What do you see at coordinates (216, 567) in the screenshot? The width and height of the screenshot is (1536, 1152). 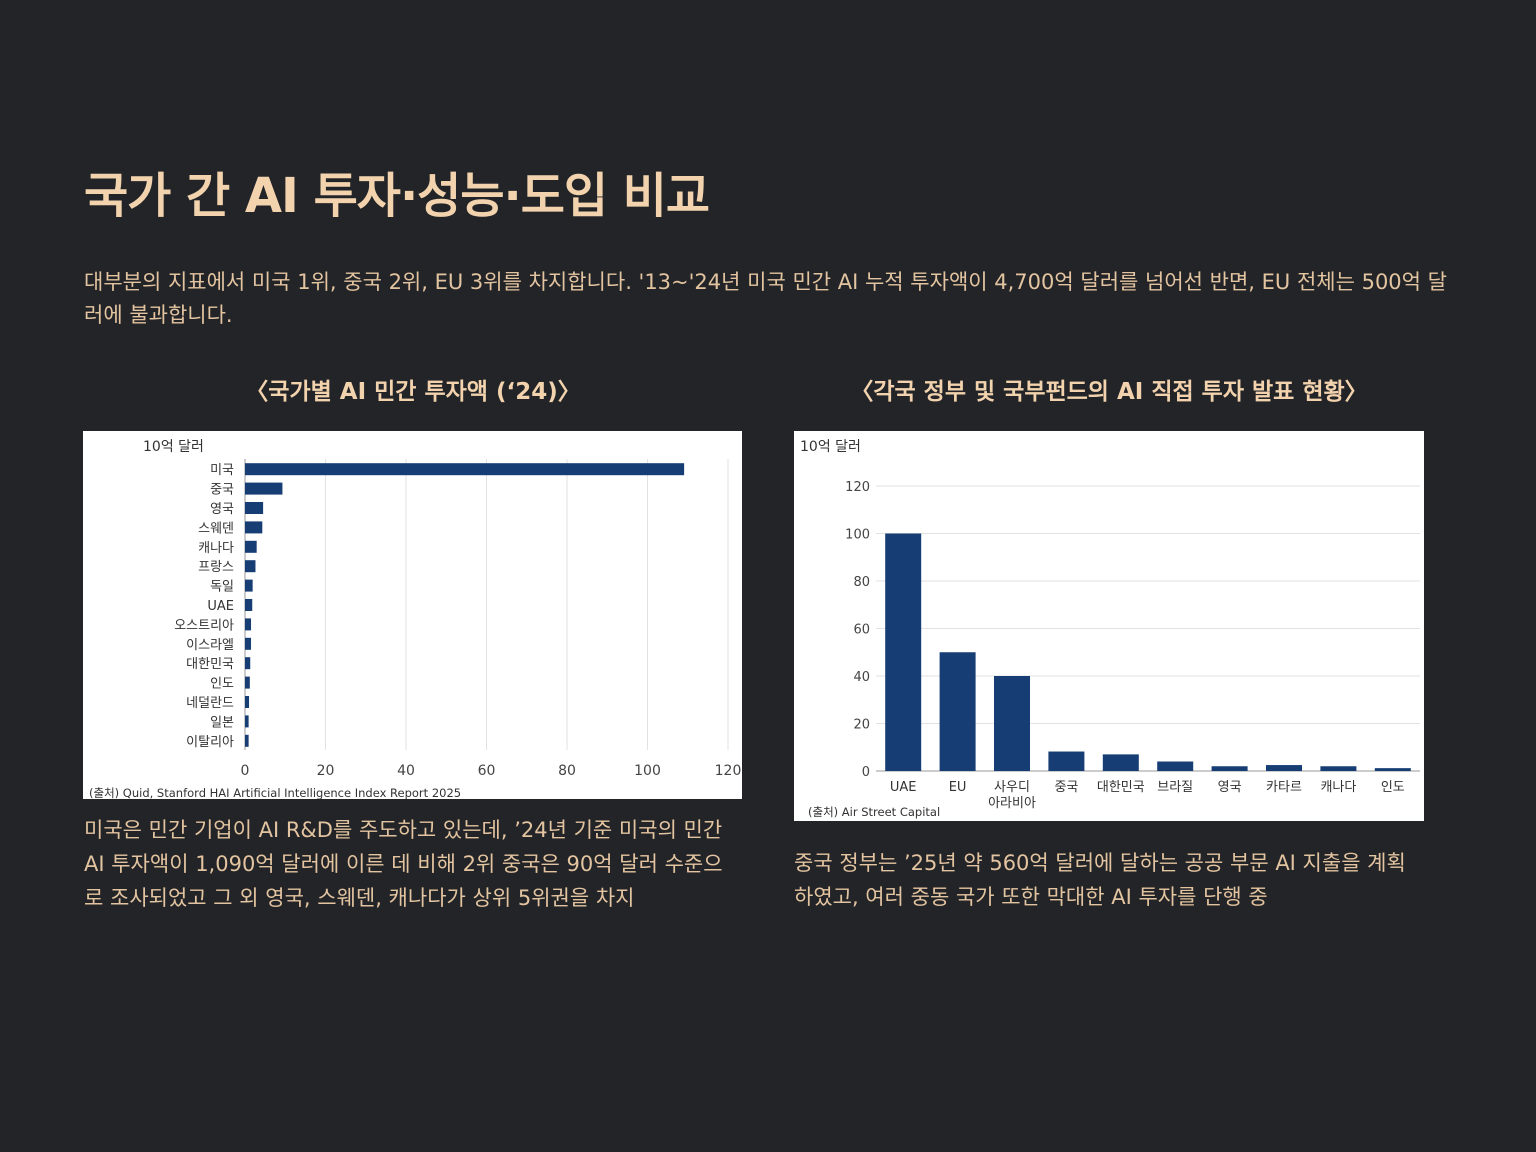 I see `category-label: 프랑스` at bounding box center [216, 567].